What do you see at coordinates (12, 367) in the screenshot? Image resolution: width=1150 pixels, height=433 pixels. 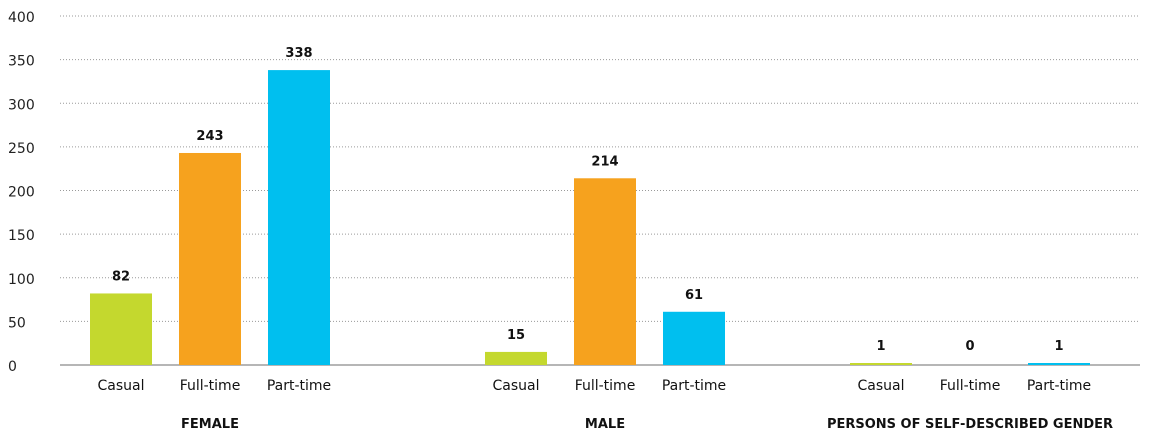 I see `y-tick-label: 0` at bounding box center [12, 367].